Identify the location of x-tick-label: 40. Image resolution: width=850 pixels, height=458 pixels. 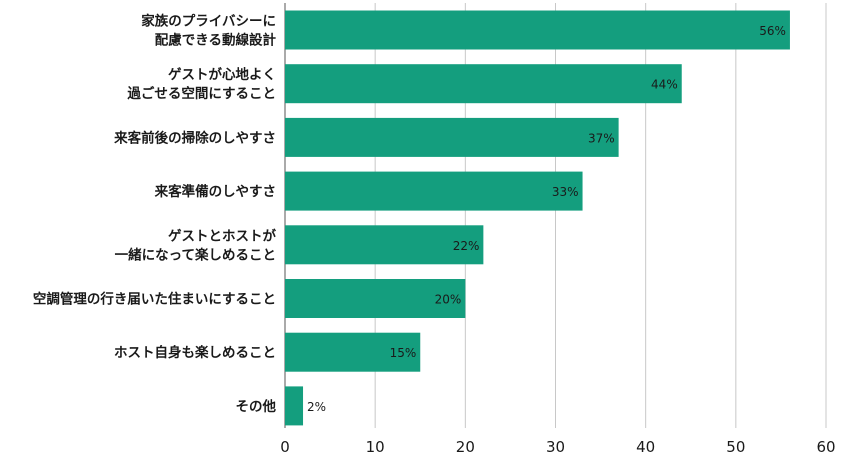
(645, 447).